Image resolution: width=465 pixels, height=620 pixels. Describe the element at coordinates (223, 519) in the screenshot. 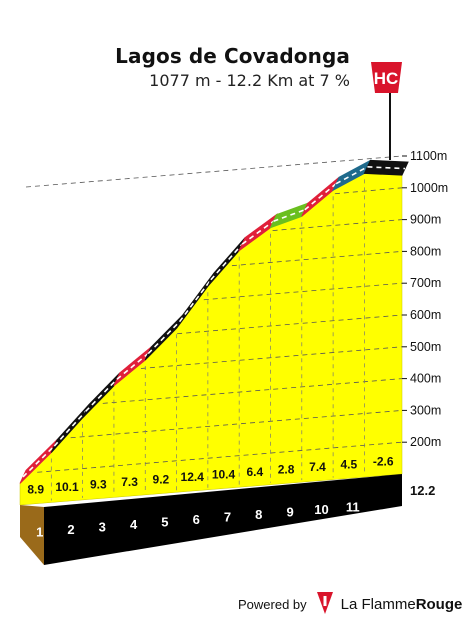

I see `base-slab` at that location.